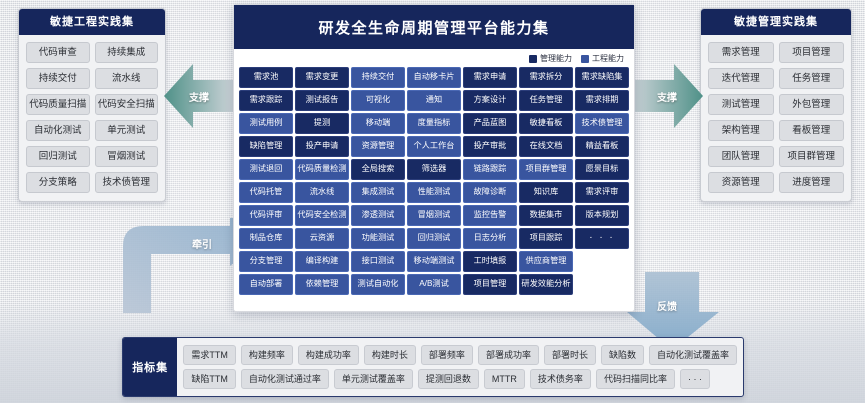 The height and width of the screenshot is (403, 865). I want to click on metric-chip: 缺陷TTM, so click(209, 379).